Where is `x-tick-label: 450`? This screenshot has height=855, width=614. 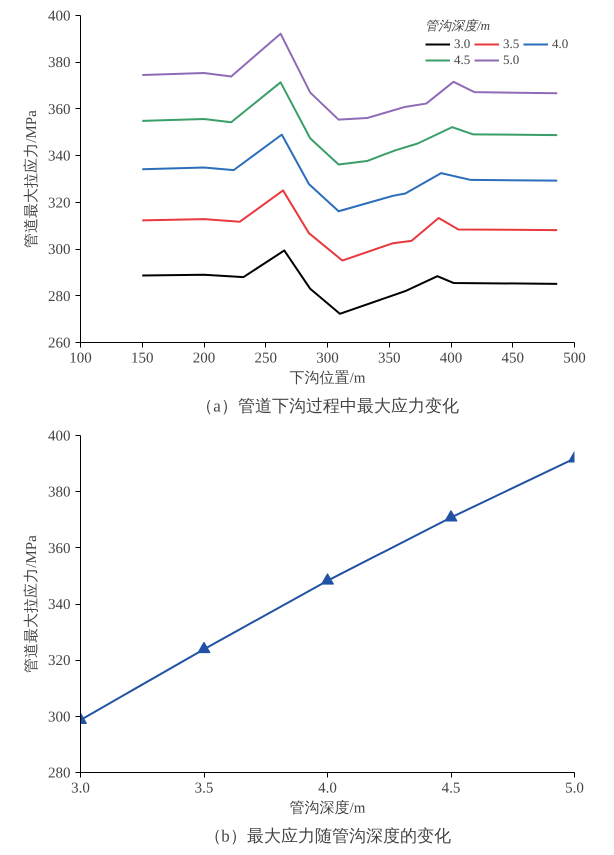
x-tick-label: 450 is located at coordinates (513, 358).